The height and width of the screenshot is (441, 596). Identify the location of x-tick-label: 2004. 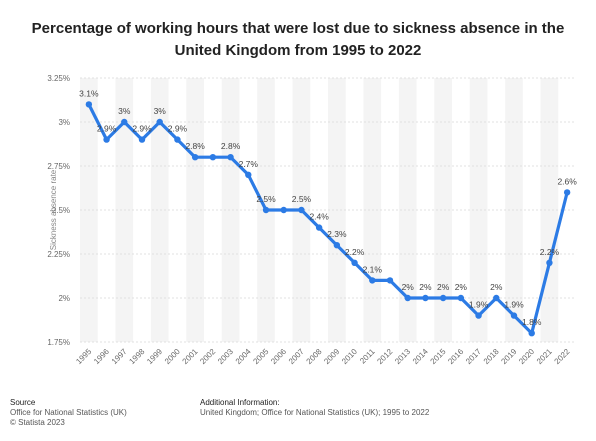
(243, 356).